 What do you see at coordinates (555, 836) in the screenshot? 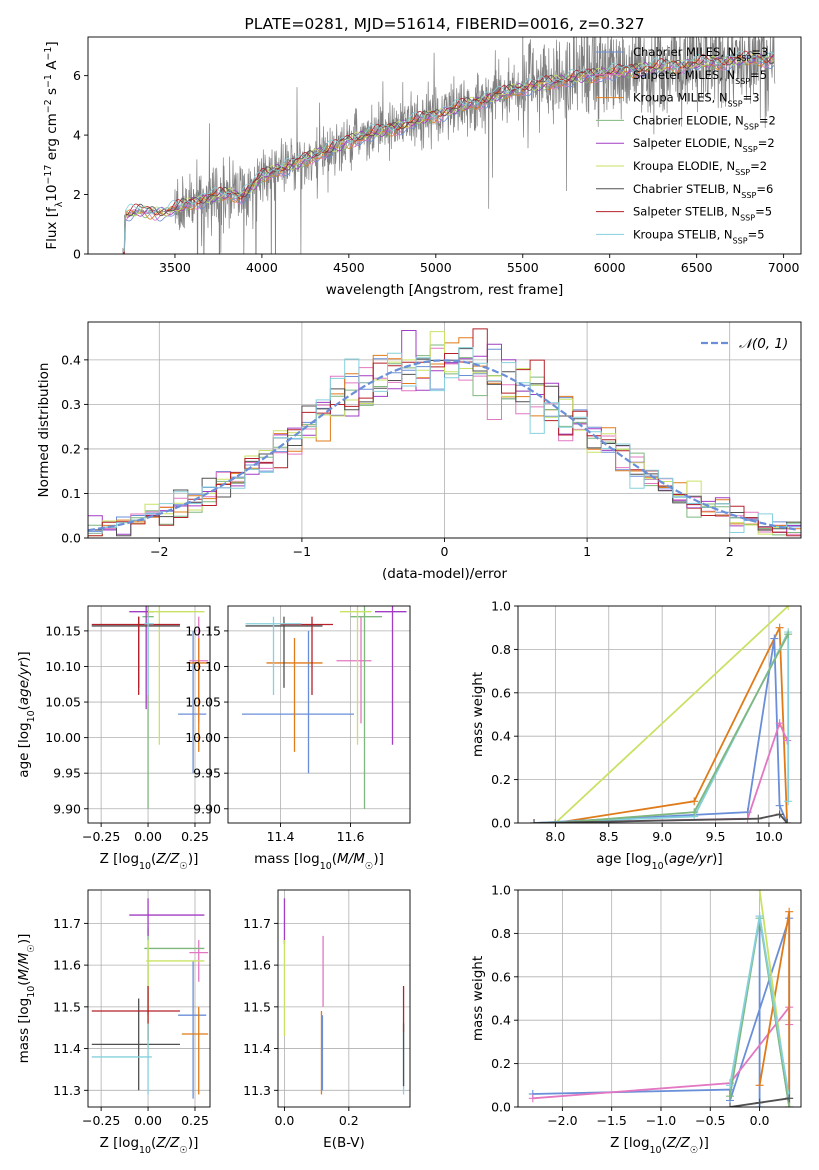
I see `x-tick-label: 8.0` at bounding box center [555, 836].